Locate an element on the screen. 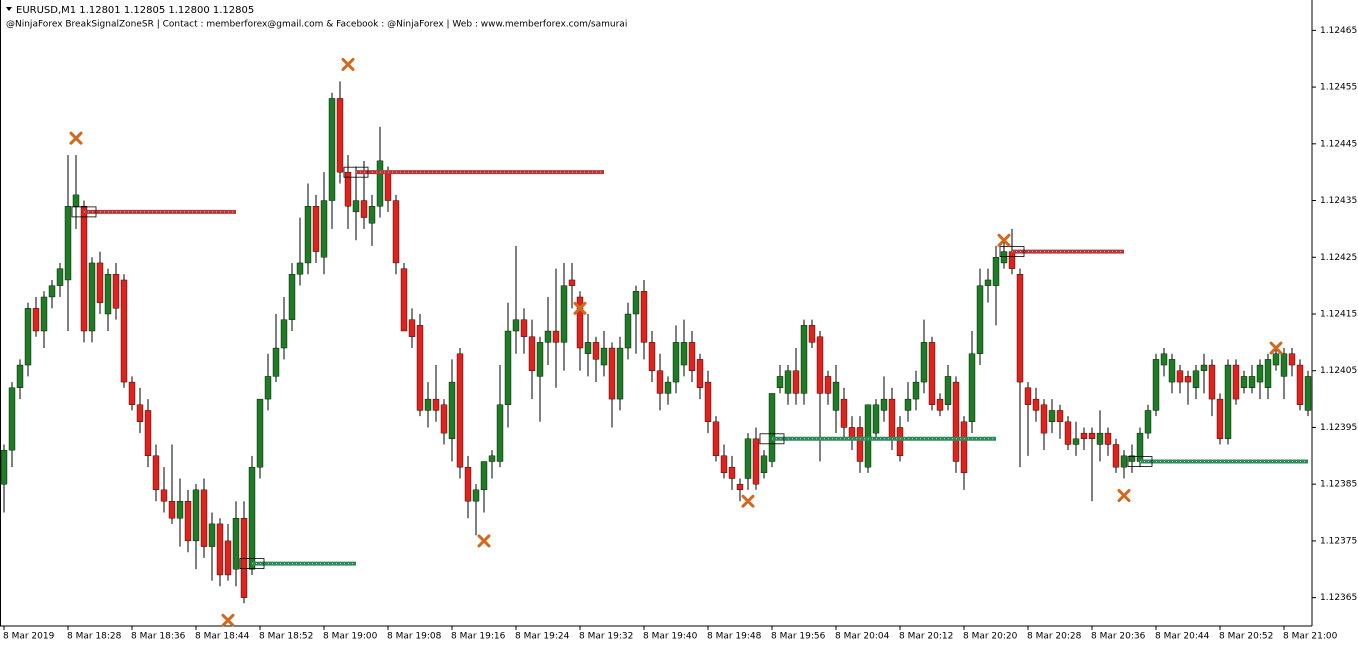  x-tick-label: 8 Mar 19:56 is located at coordinates (798, 637).